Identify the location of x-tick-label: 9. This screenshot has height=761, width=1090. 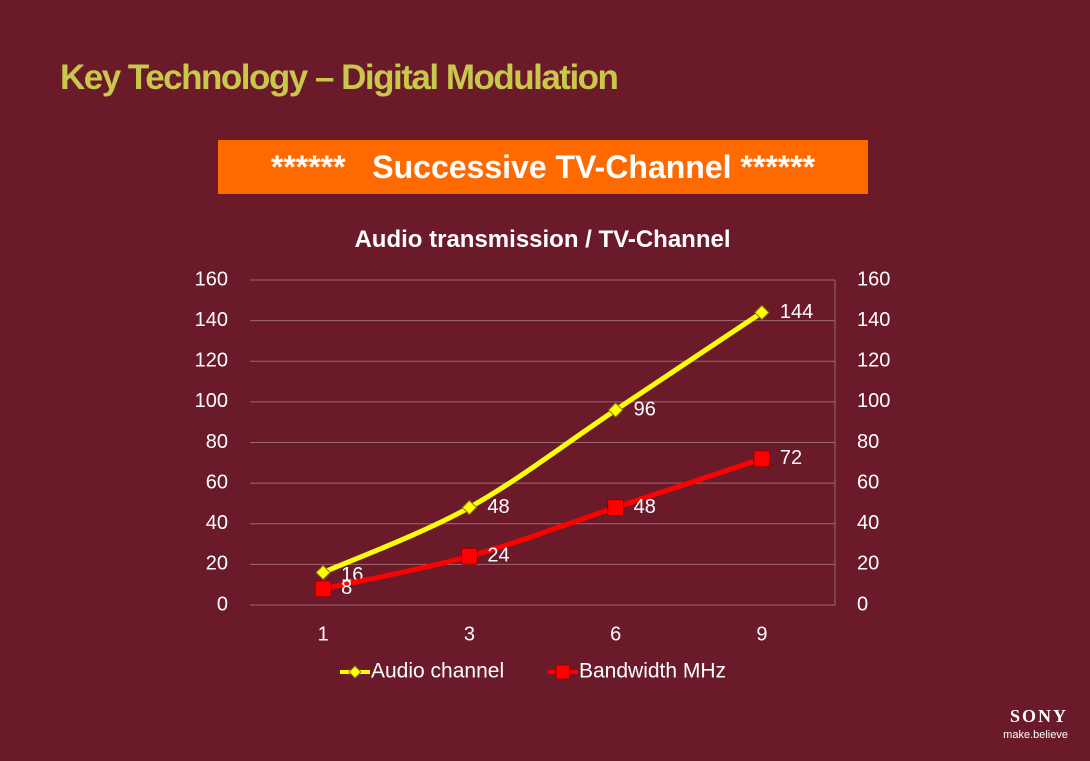
(761, 634).